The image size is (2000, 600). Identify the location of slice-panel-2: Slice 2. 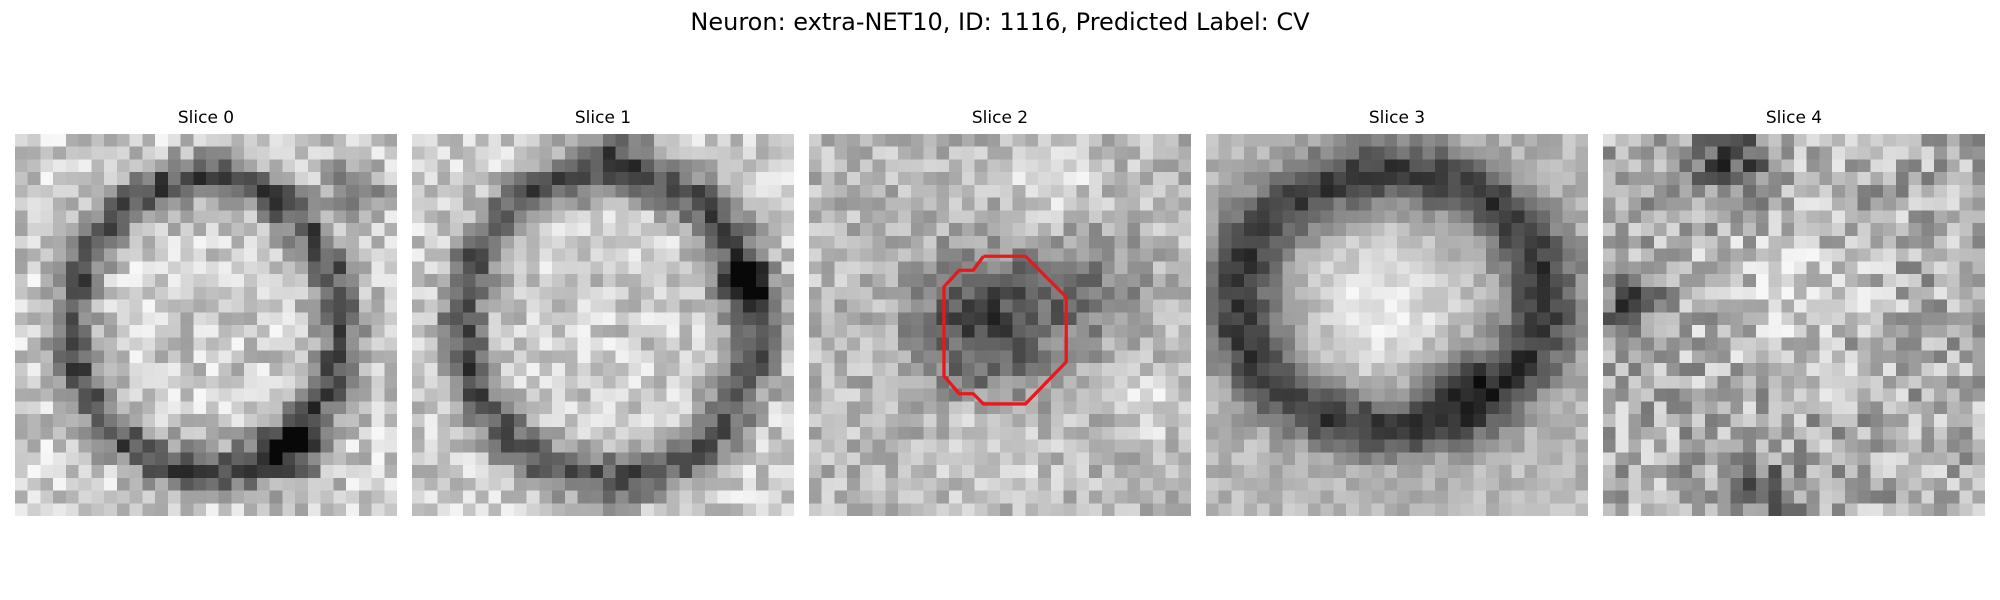
(1000, 118).